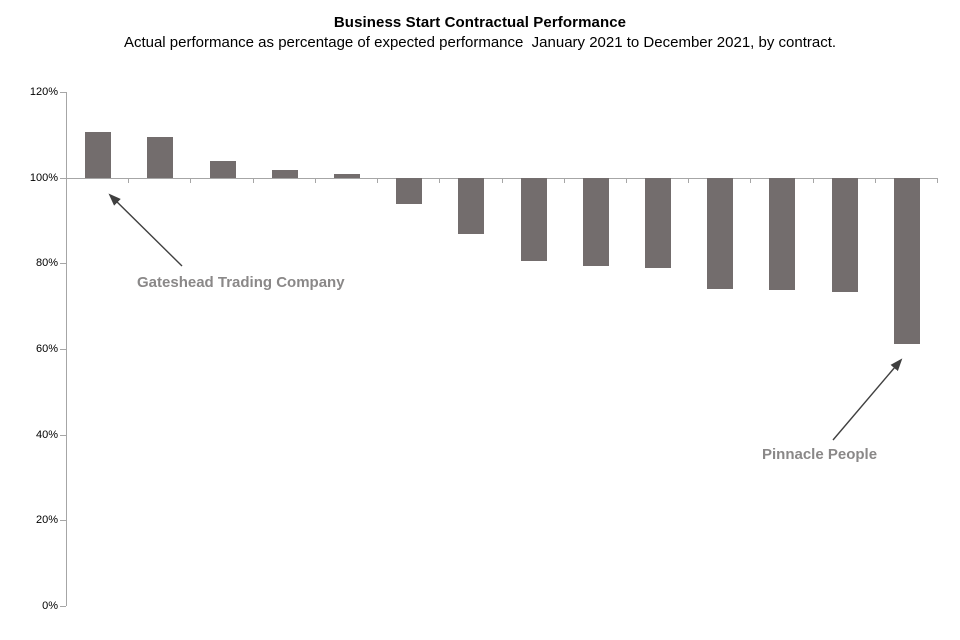  What do you see at coordinates (46, 520) in the screenshot?
I see `y-axis-tick-label: 20%` at bounding box center [46, 520].